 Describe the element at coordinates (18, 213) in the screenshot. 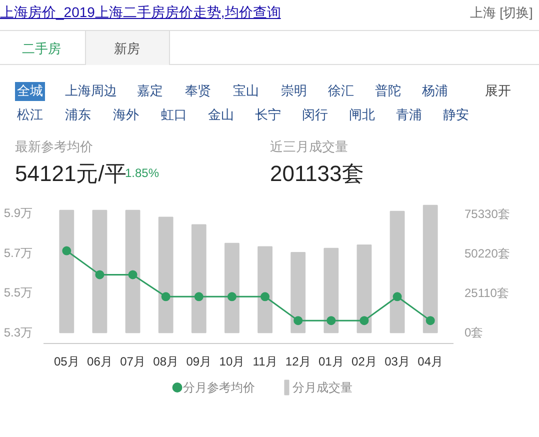

I see `y-tick-label: 5.9万` at that location.